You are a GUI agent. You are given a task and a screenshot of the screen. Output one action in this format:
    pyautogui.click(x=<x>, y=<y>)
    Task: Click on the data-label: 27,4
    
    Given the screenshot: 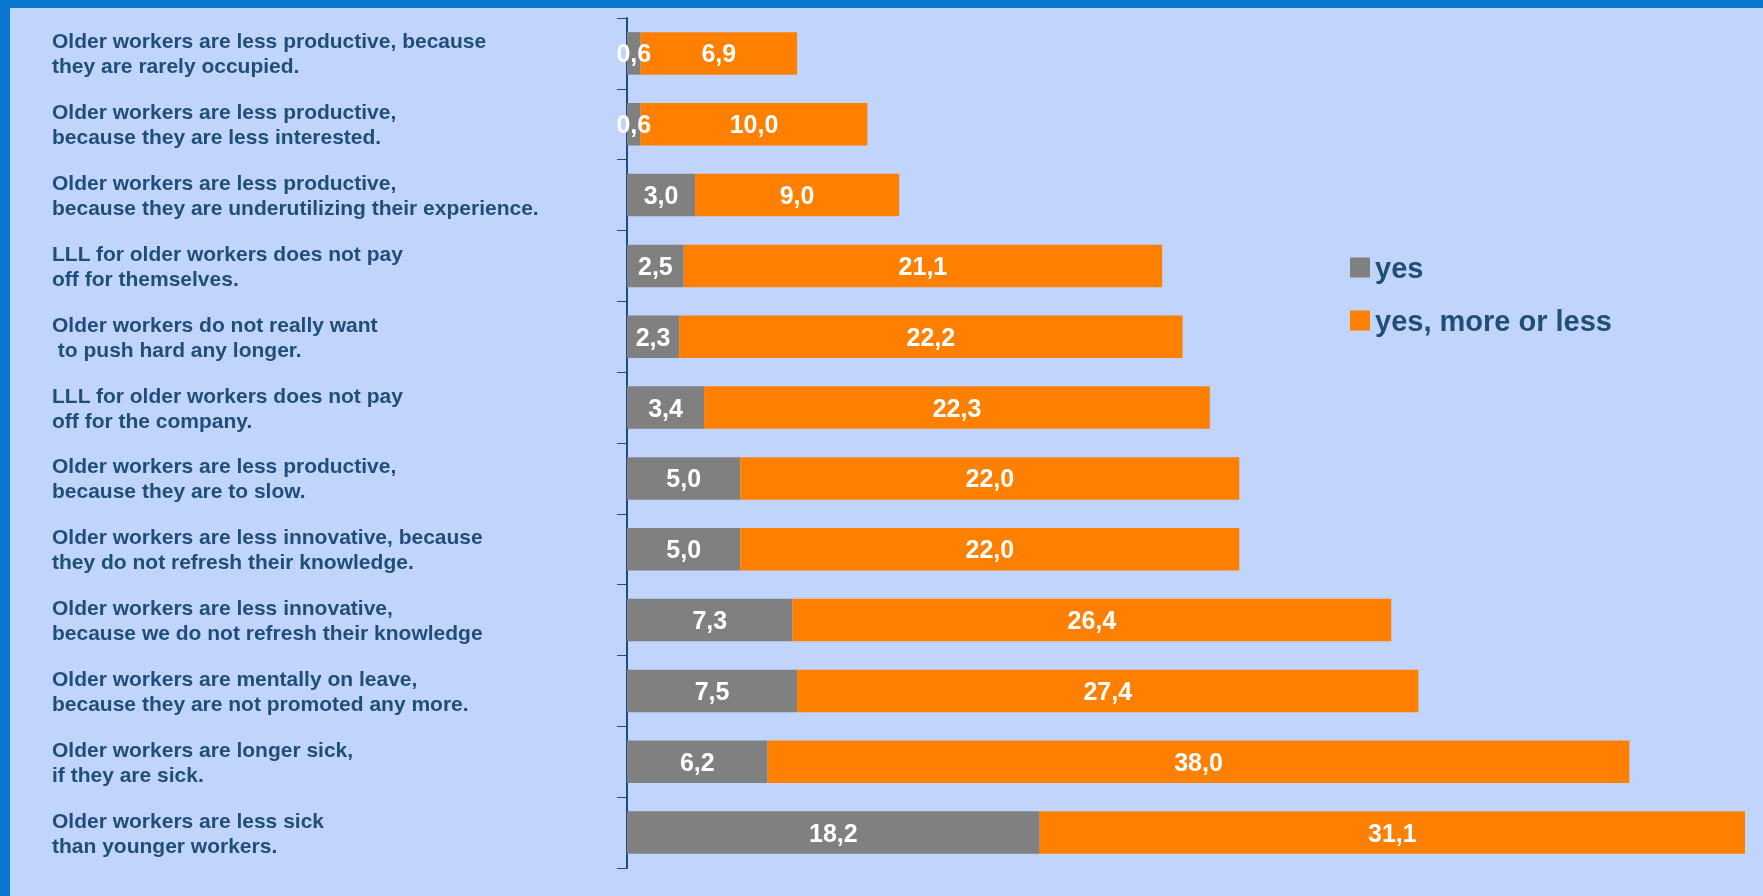 What is the action you would take?
    pyautogui.click(x=1108, y=690)
    